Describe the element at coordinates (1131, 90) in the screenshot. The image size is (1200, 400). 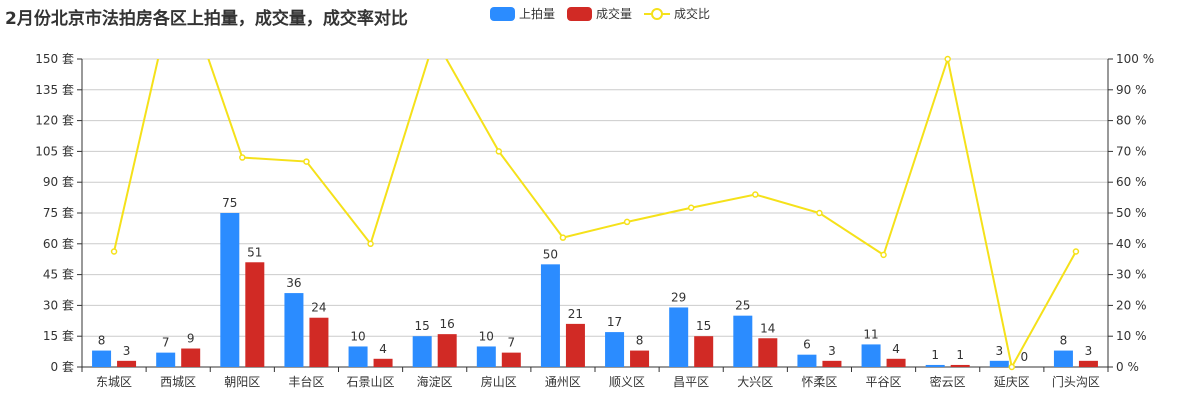
I see `y-right-tick-label: 90 %` at that location.